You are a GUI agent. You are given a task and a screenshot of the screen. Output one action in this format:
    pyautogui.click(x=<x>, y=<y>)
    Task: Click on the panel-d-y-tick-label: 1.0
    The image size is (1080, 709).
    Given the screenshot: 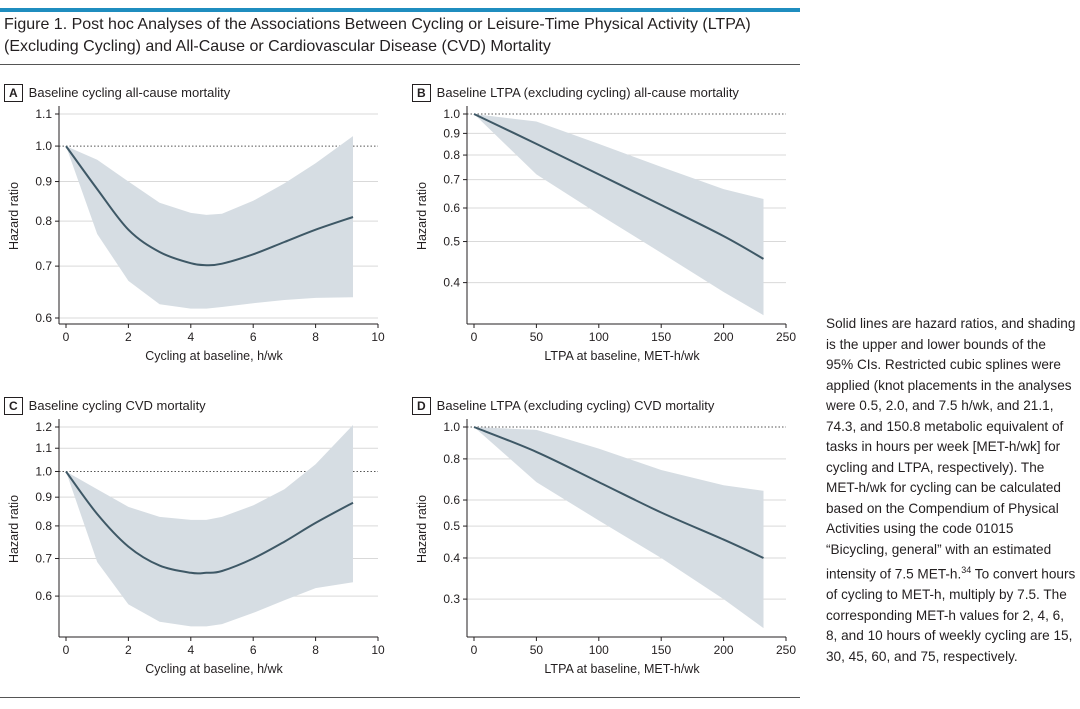 What is the action you would take?
    pyautogui.click(x=451, y=427)
    